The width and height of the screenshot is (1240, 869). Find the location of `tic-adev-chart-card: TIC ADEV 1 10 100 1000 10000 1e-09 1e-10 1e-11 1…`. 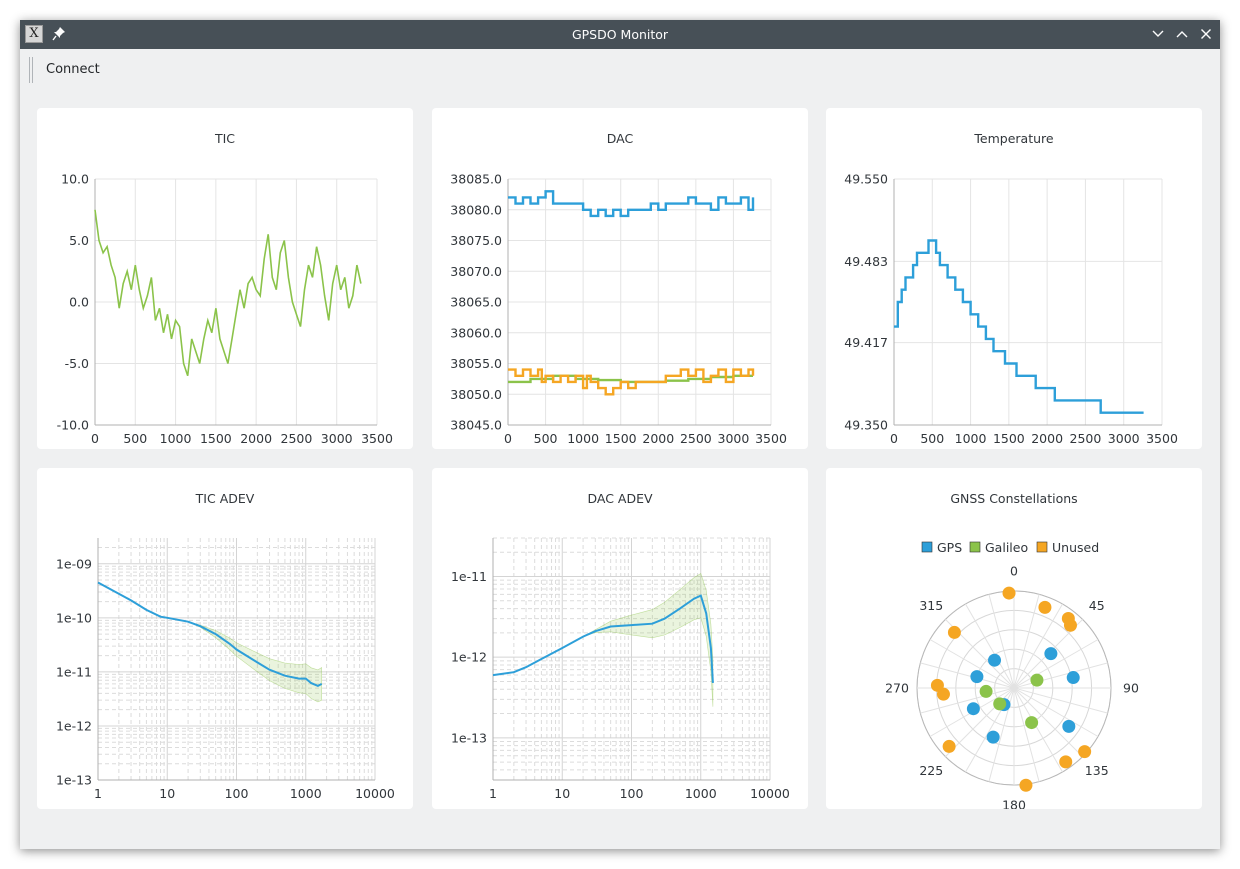

tic-adev-chart-card: TIC ADEV 1 10 100 1000 10000 1e-09 1e-10 1e-11 1… is located at coordinates (225, 638).